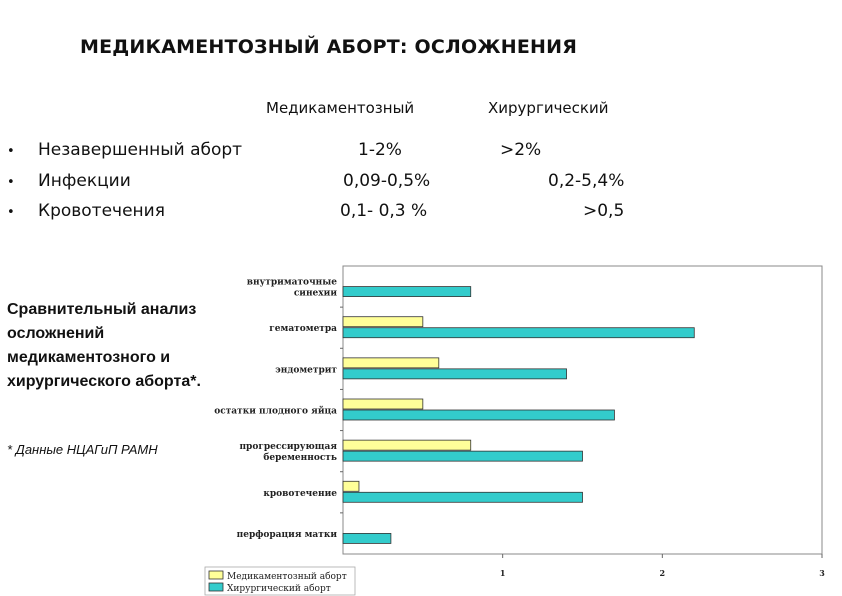  I want to click on category-label: кровотечение, so click(300, 494).